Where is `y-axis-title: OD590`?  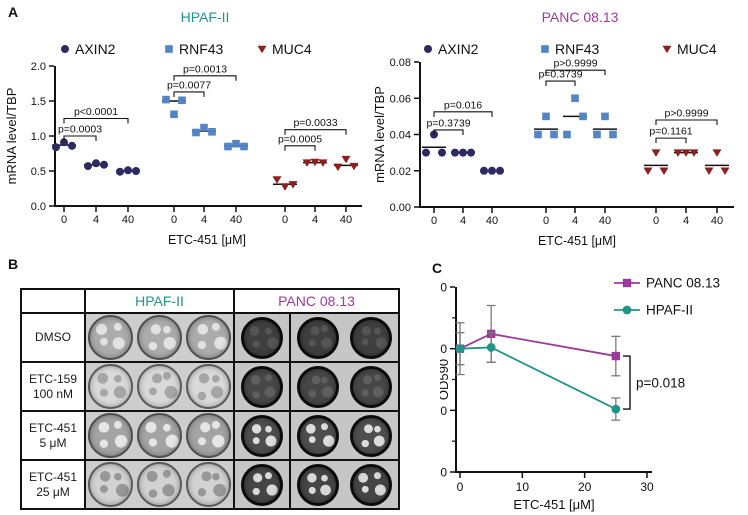 y-axis-title: OD590 is located at coordinates (445, 379).